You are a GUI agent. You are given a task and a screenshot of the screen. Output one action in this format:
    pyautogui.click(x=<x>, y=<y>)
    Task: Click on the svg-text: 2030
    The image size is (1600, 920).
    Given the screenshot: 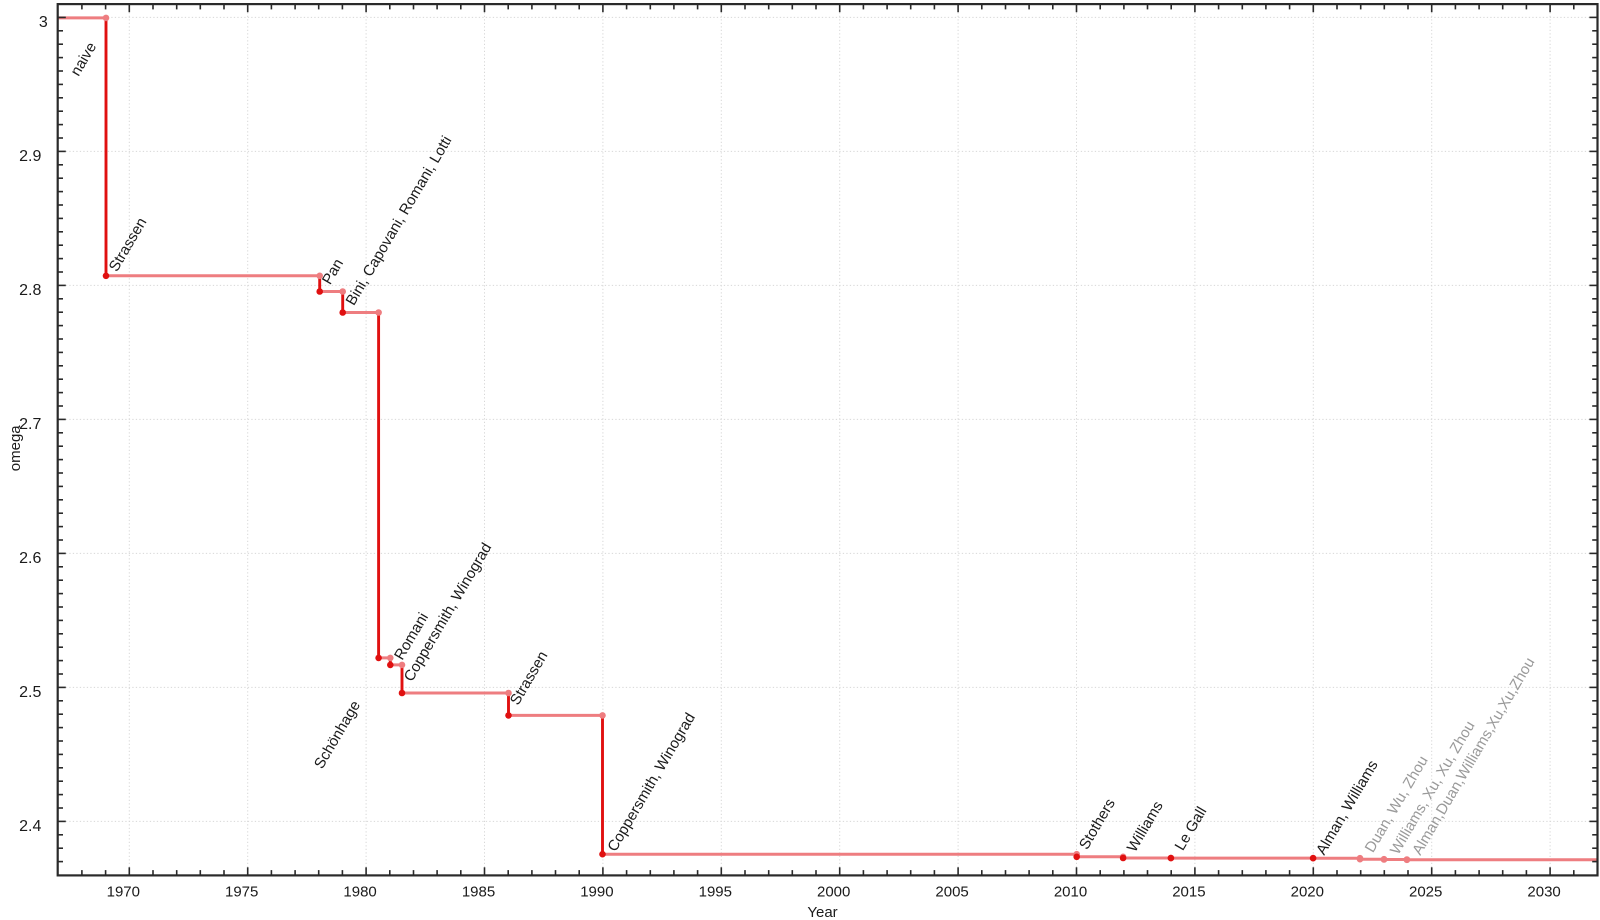 What is the action you would take?
    pyautogui.click(x=1543, y=891)
    